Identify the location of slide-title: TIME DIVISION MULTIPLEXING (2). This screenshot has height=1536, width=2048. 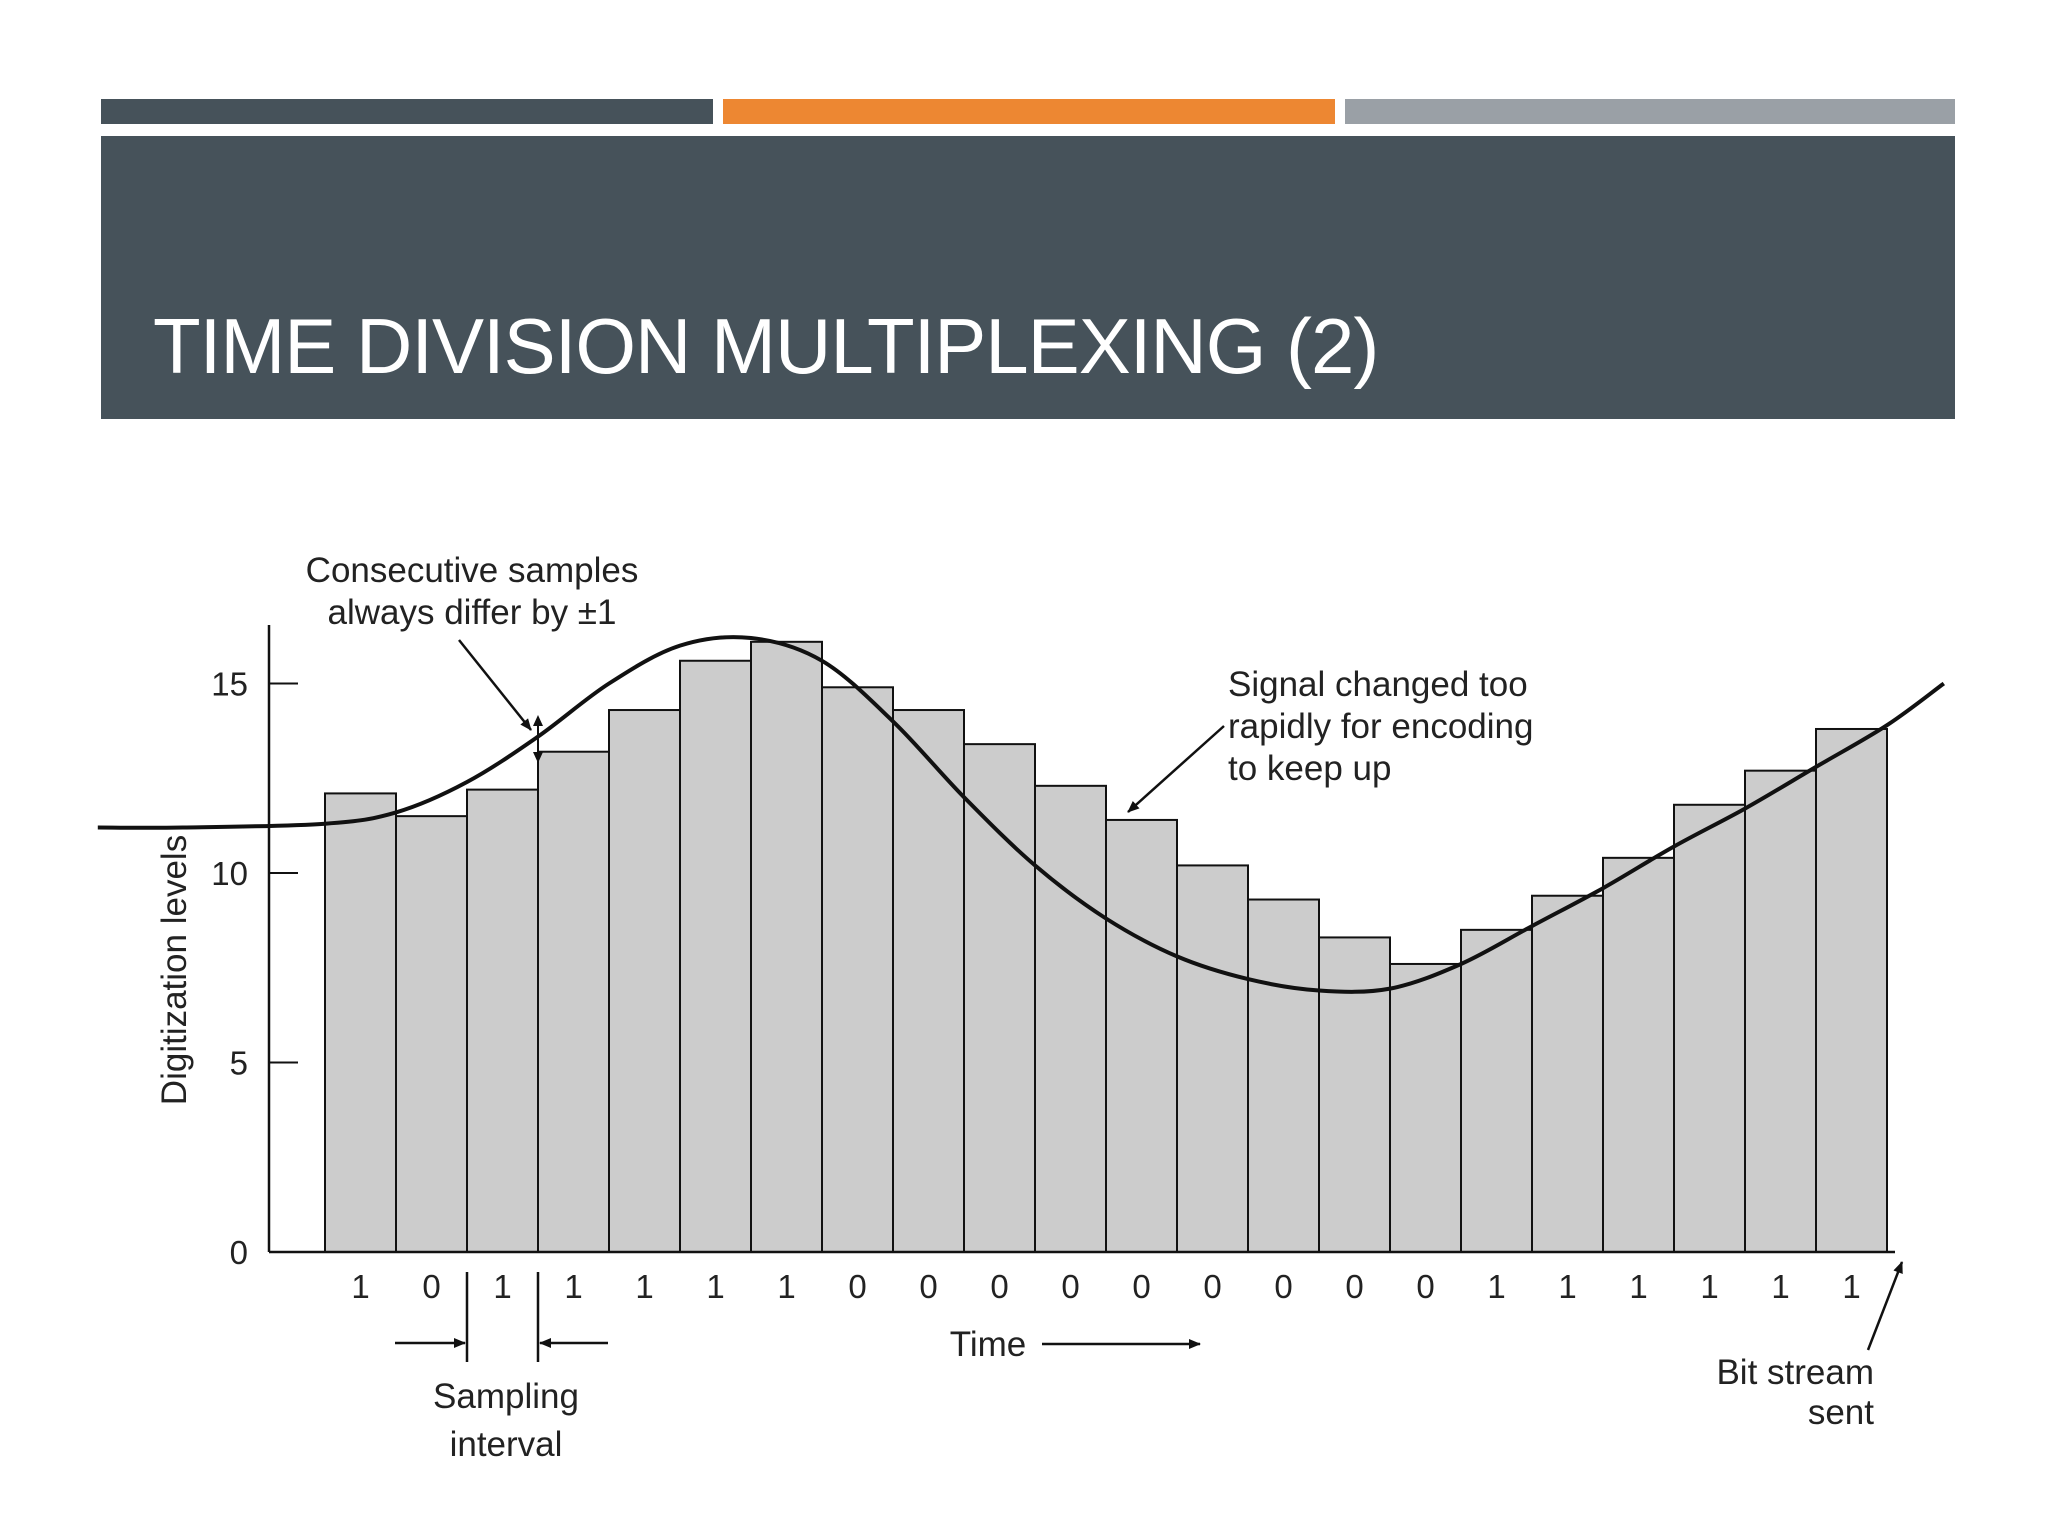
(766, 346).